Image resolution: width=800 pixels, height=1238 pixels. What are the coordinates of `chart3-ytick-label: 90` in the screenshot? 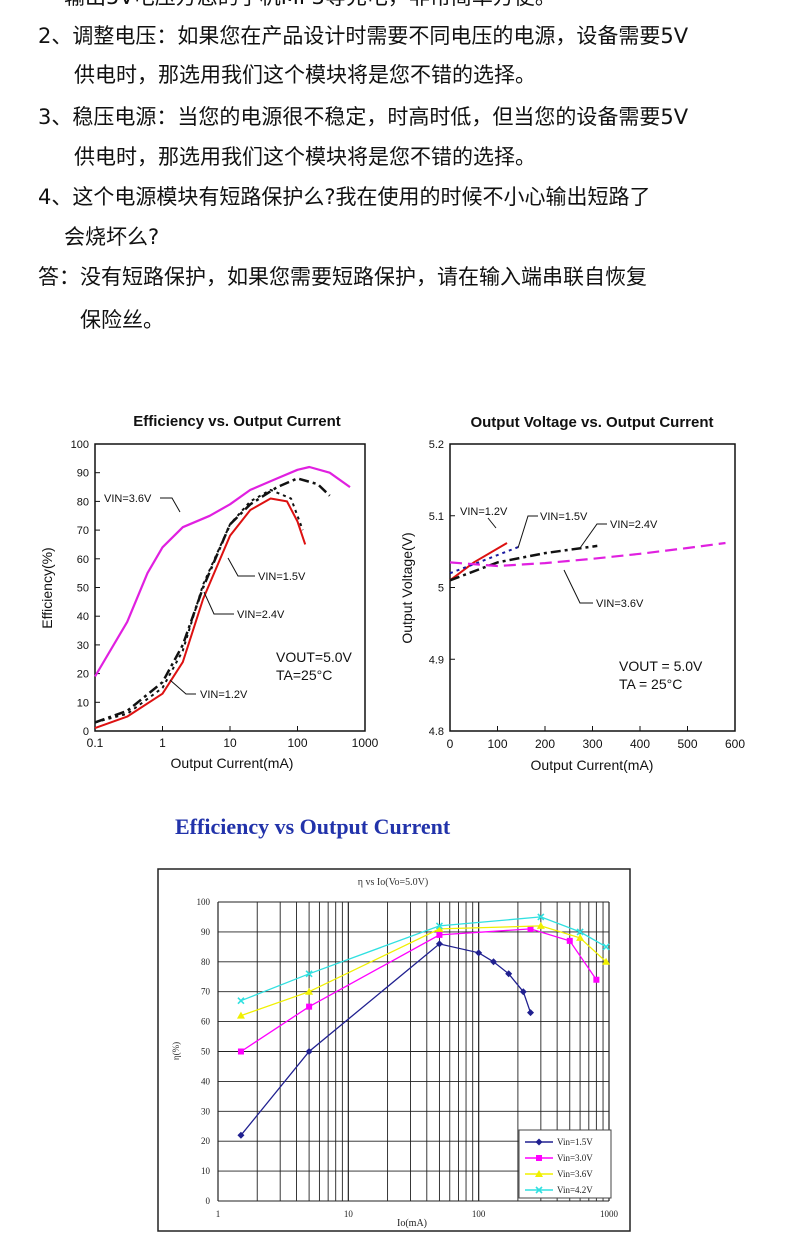 It's located at (206, 932).